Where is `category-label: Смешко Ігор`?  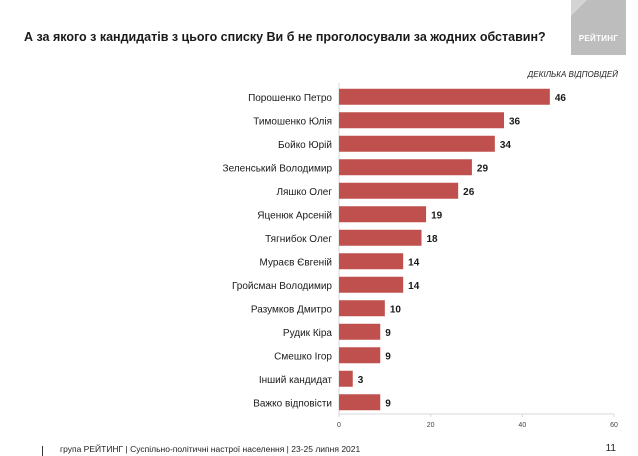 category-label: Смешко Ігор is located at coordinates (303, 356).